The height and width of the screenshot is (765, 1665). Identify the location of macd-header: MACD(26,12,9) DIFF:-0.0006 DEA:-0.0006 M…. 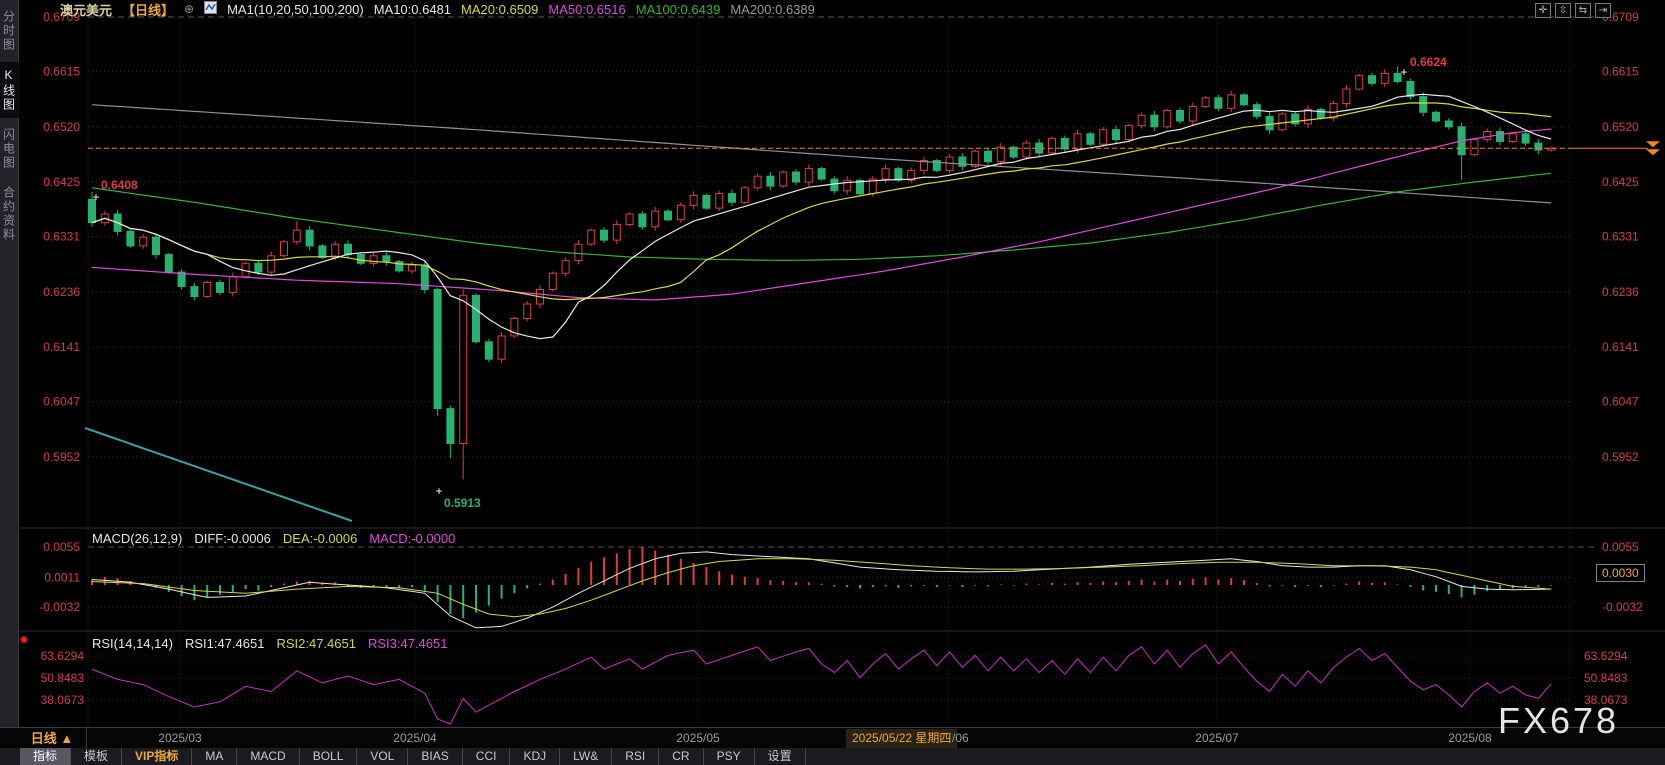
(273, 538).